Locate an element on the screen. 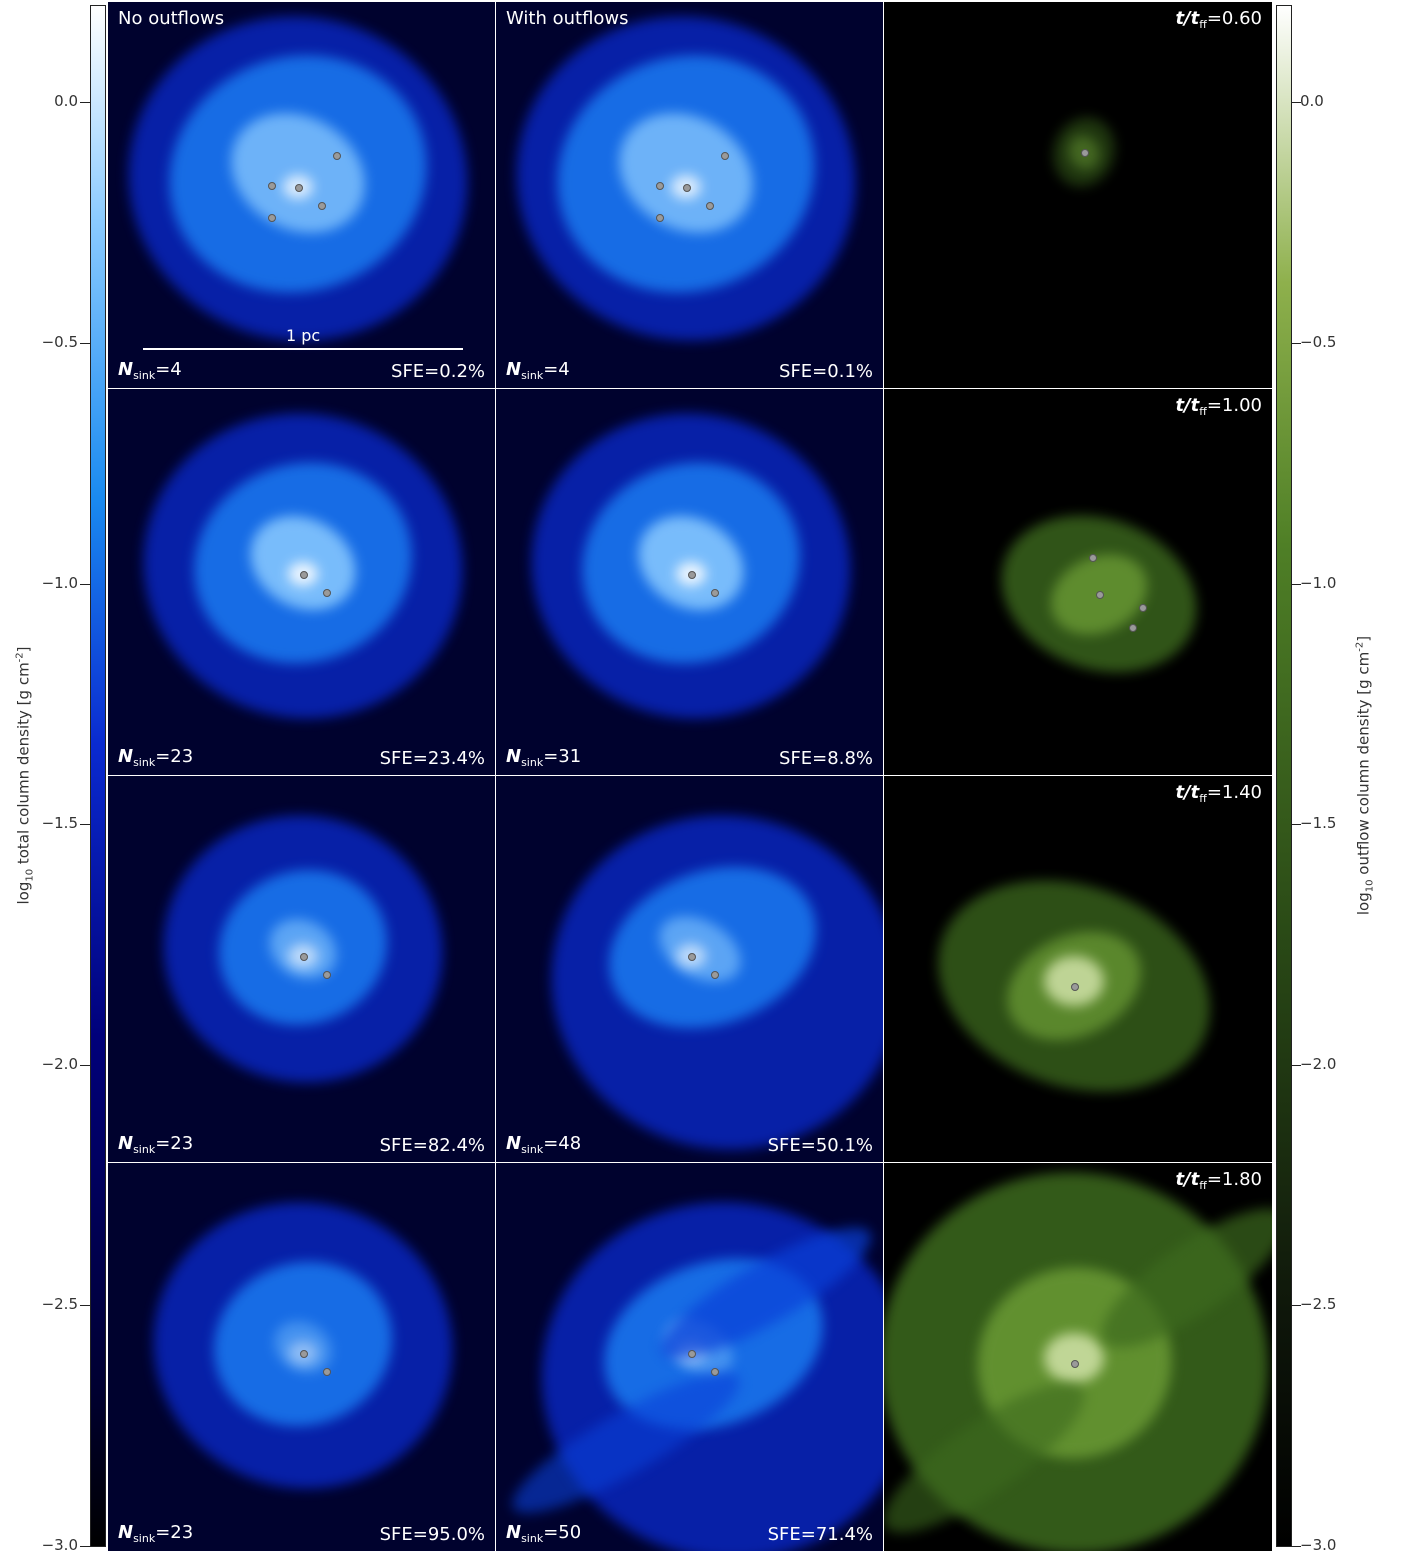 The height and width of the screenshot is (1555, 1402). panel-with-outflows: Nsink=50 SFE=71.4% is located at coordinates (689, 1357).